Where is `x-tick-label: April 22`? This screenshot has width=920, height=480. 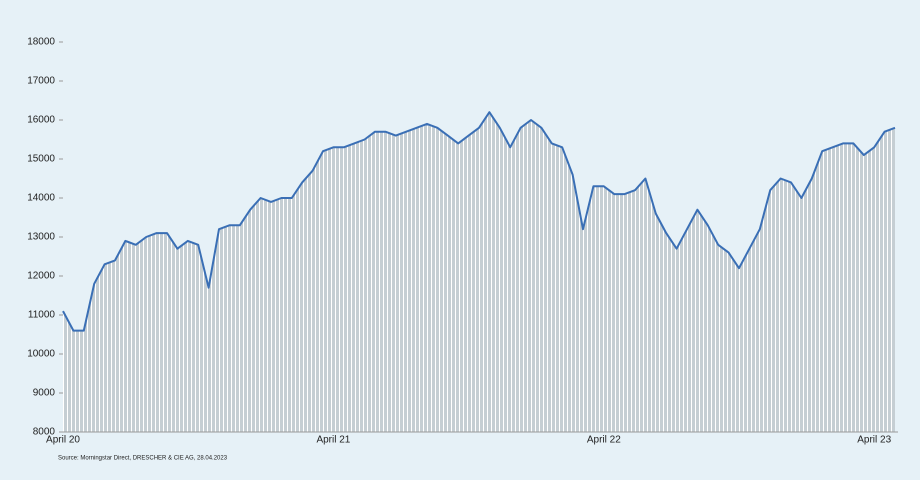 x-tick-label: April 22 is located at coordinates (604, 440).